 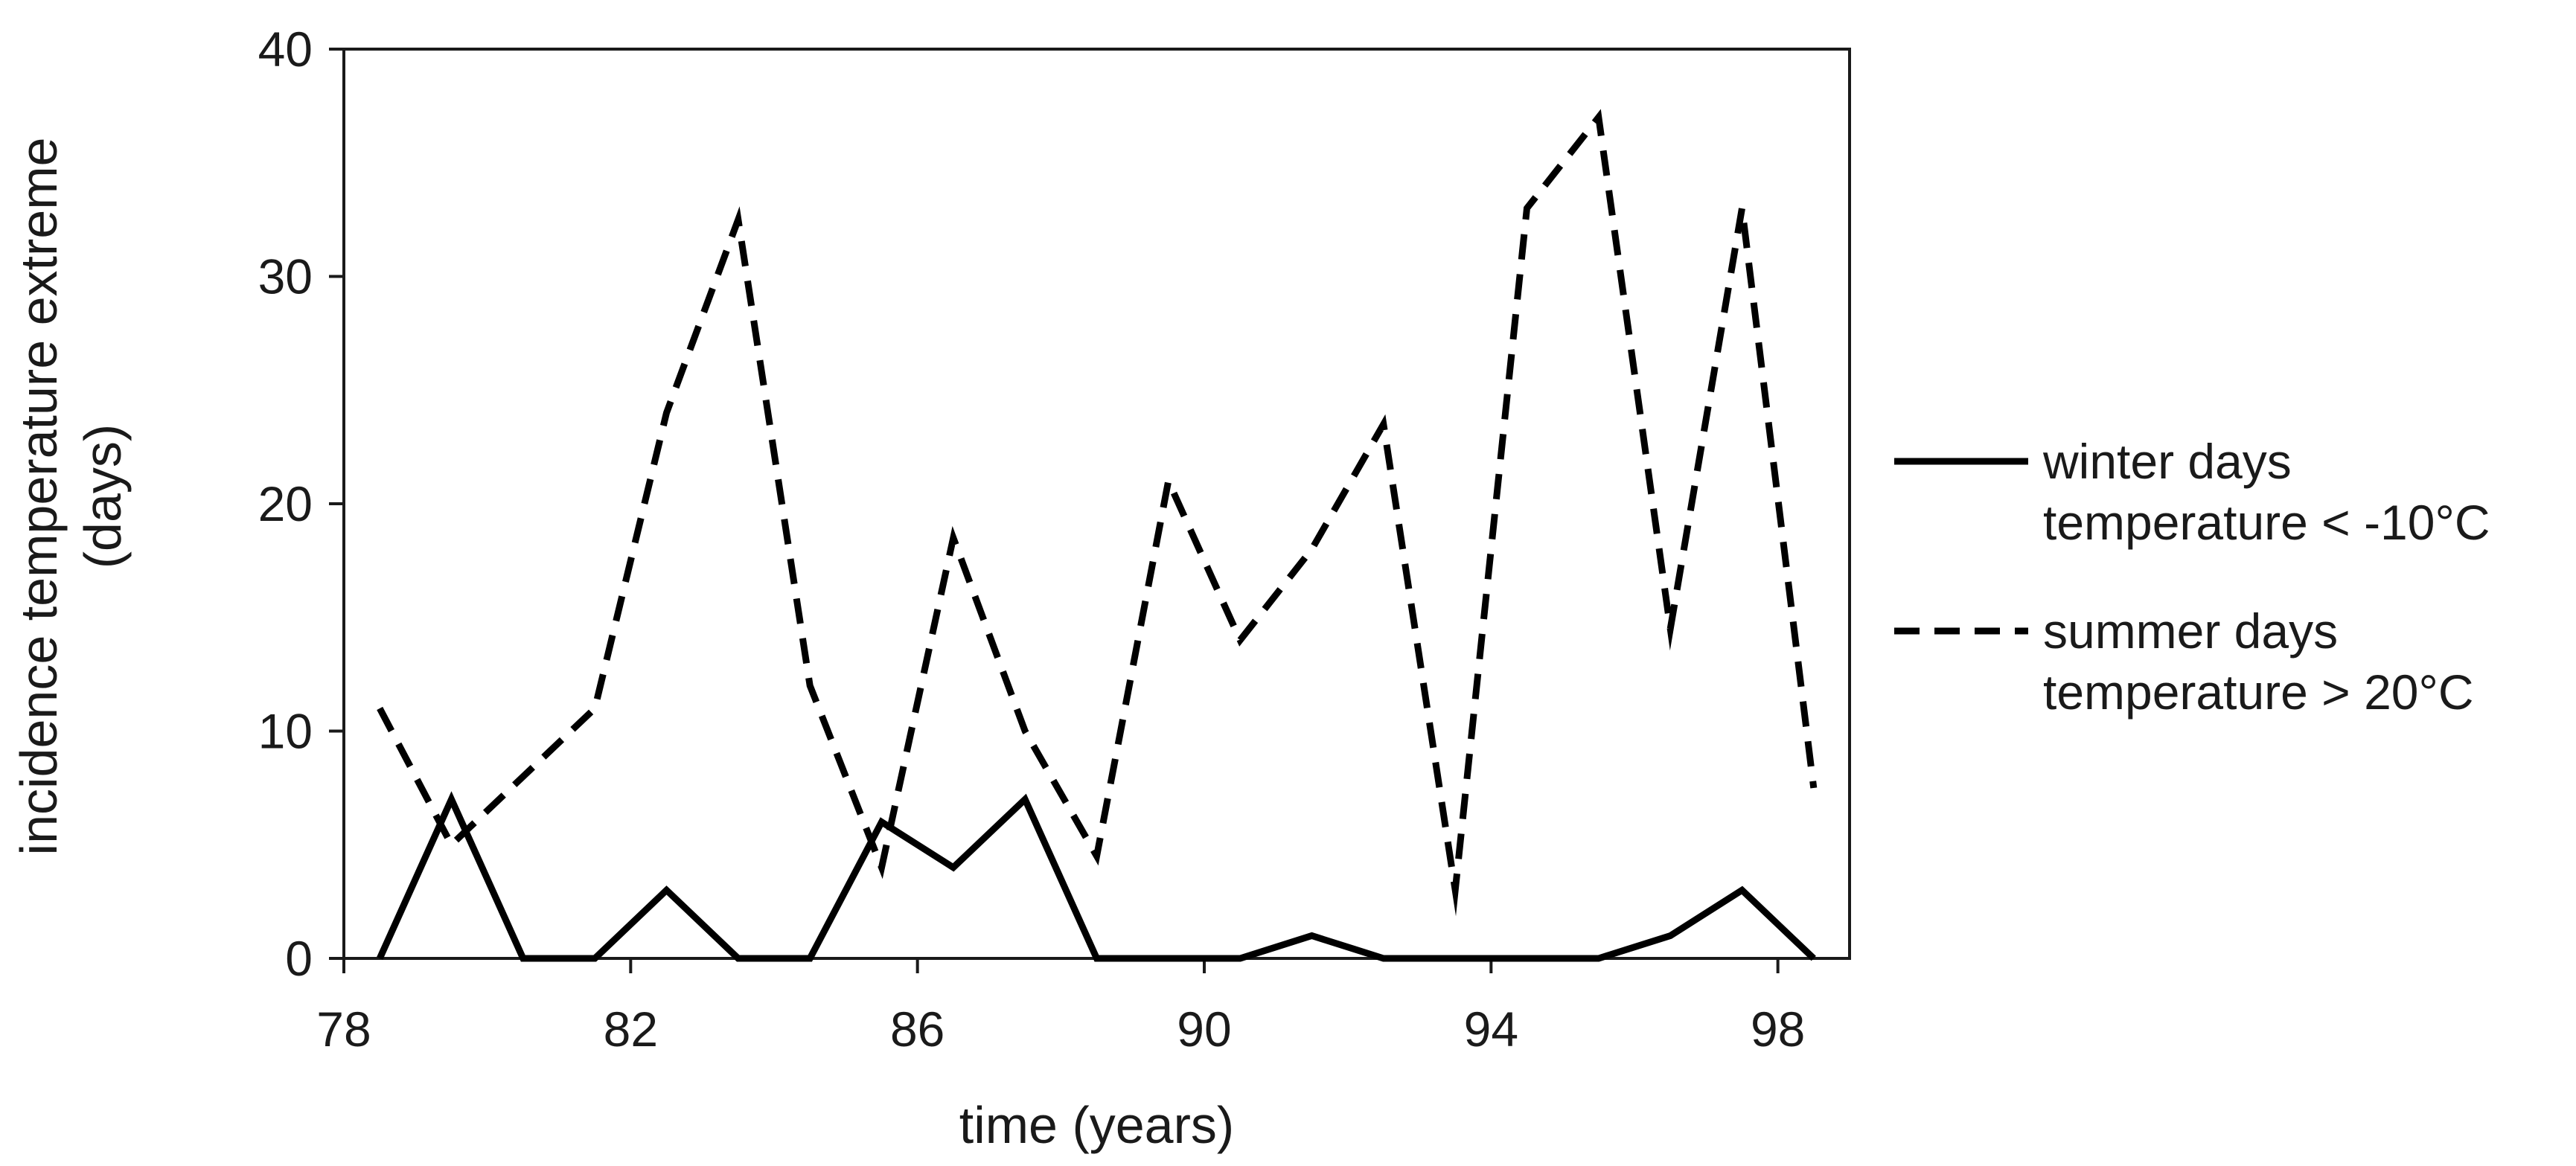 What do you see at coordinates (299, 958) in the screenshot?
I see `y-tick-label: 0` at bounding box center [299, 958].